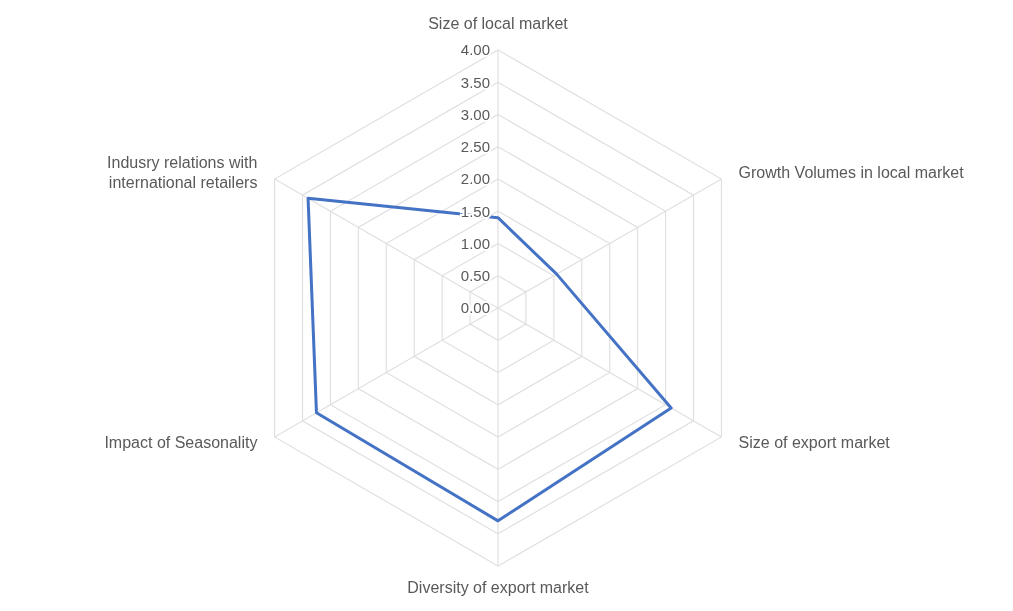  What do you see at coordinates (498, 587) in the screenshot?
I see `spoke-label: Diversity of export market` at bounding box center [498, 587].